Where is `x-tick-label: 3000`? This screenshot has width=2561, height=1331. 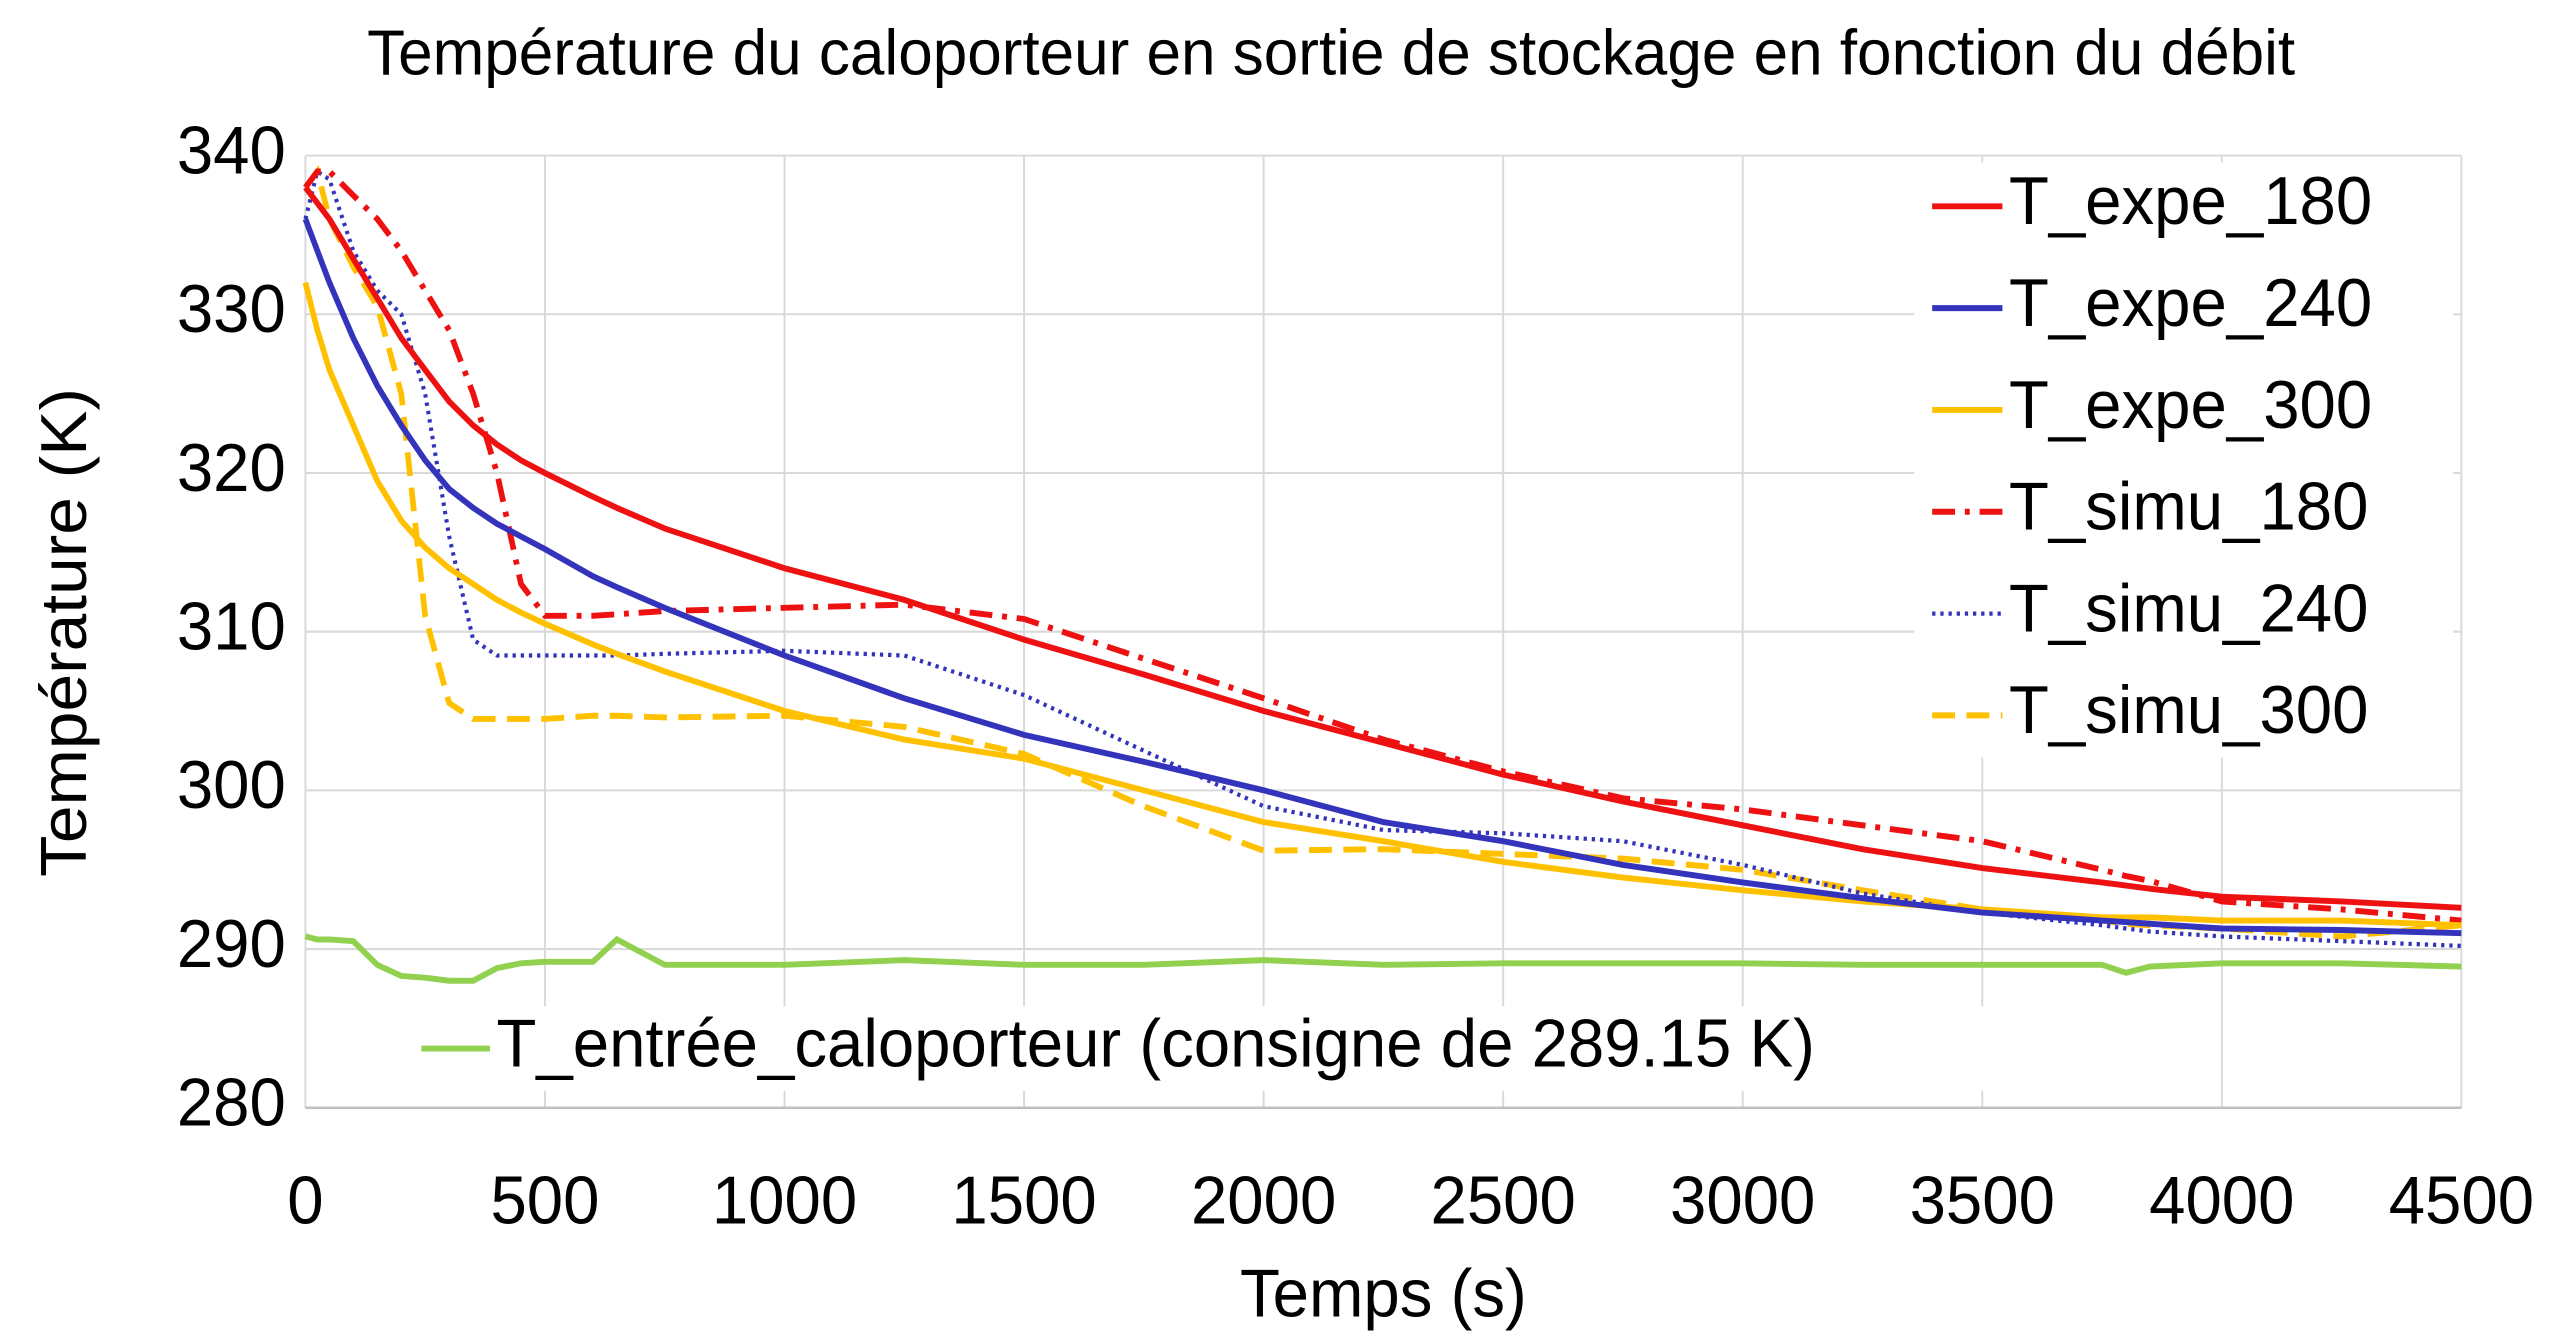 x-tick-label: 3000 is located at coordinates (1742, 1201).